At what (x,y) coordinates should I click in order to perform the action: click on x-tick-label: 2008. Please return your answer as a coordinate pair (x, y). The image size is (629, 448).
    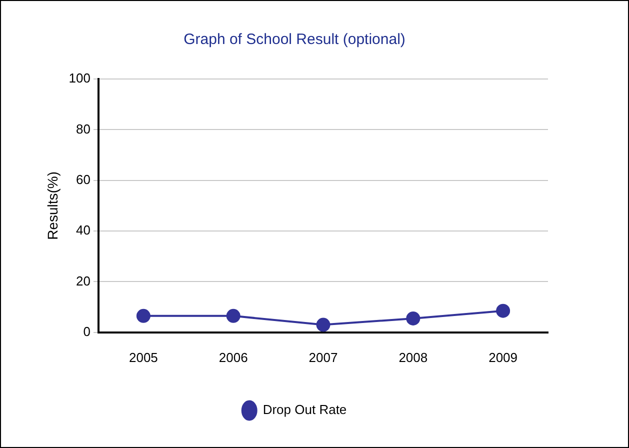
    Looking at the image, I should click on (413, 357).